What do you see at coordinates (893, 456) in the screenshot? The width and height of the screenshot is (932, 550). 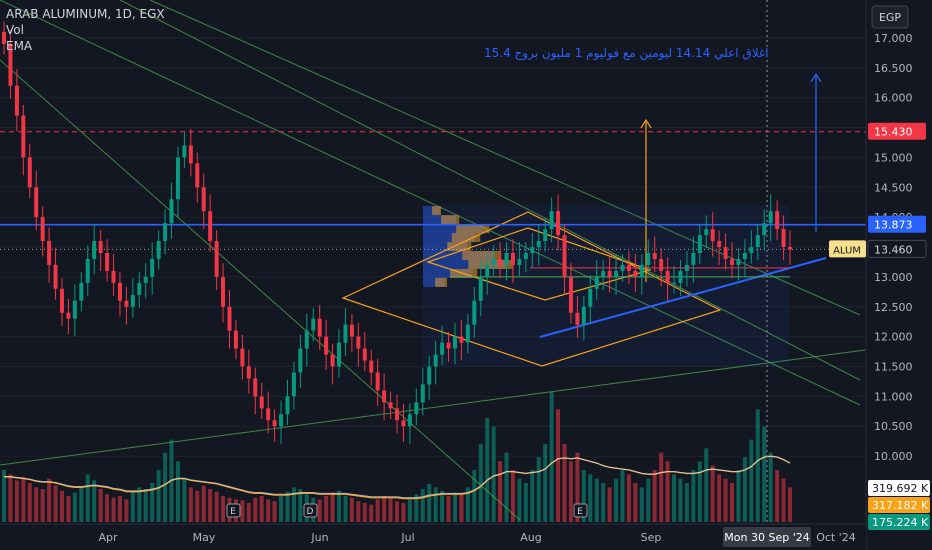 I see `price-tick-label: 10.000` at bounding box center [893, 456].